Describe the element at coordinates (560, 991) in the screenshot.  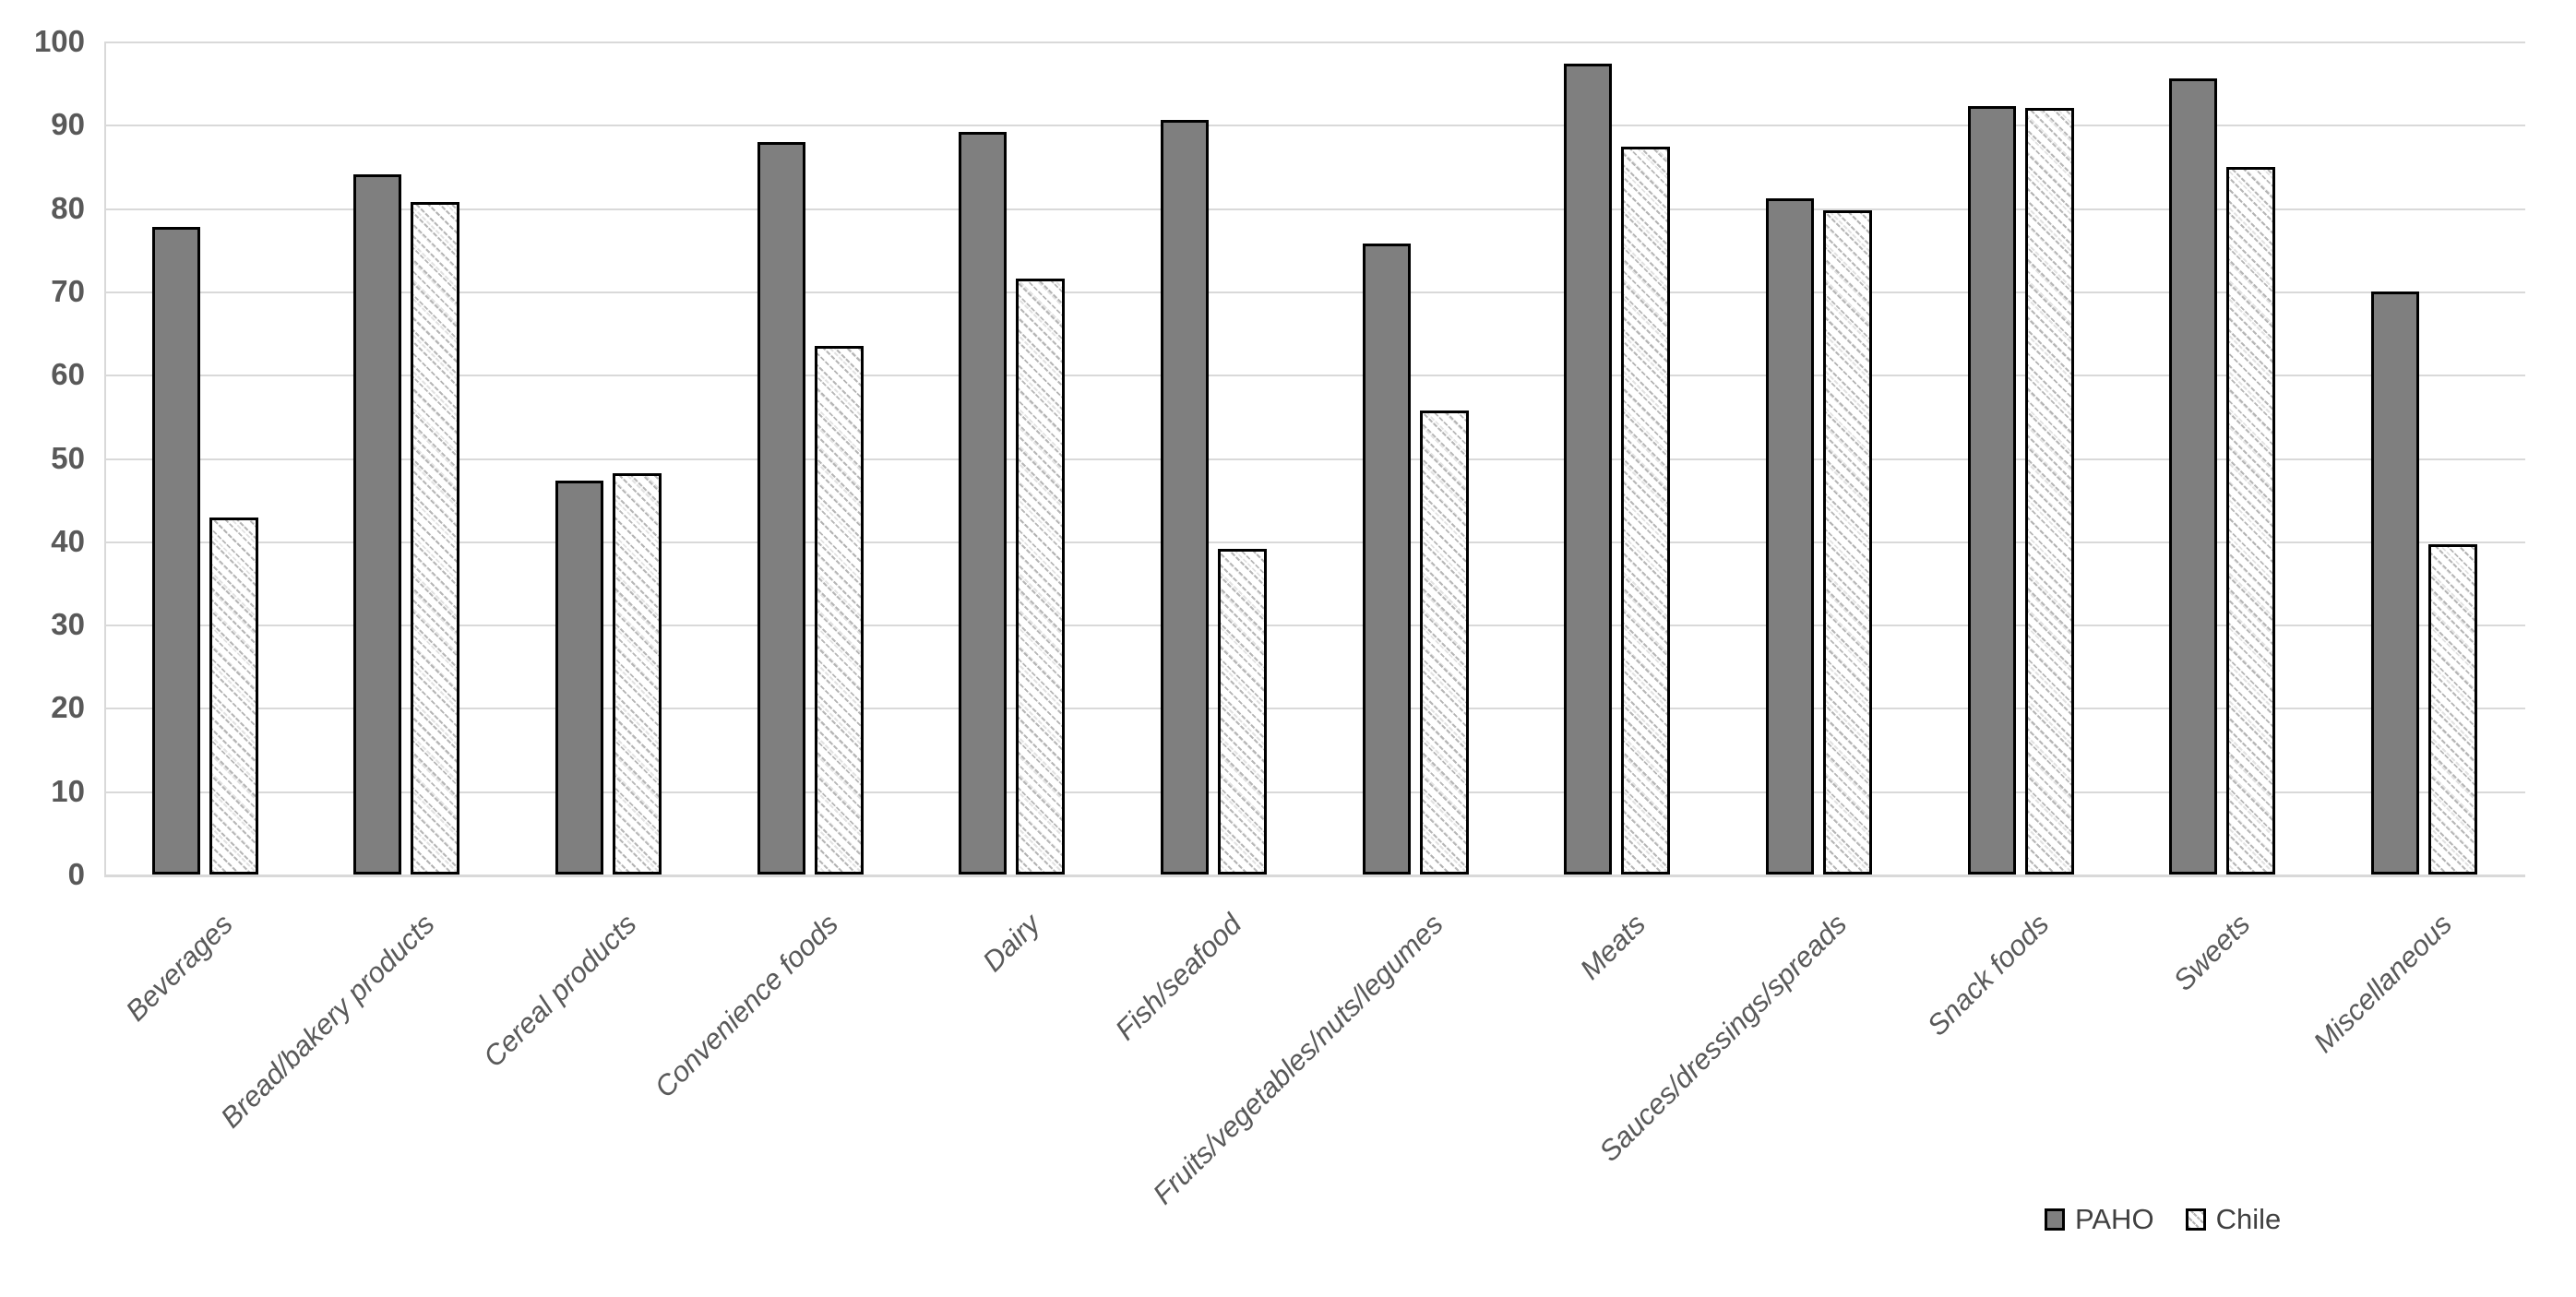
I see `x-category-label-cereal-products: Cereal products` at that location.